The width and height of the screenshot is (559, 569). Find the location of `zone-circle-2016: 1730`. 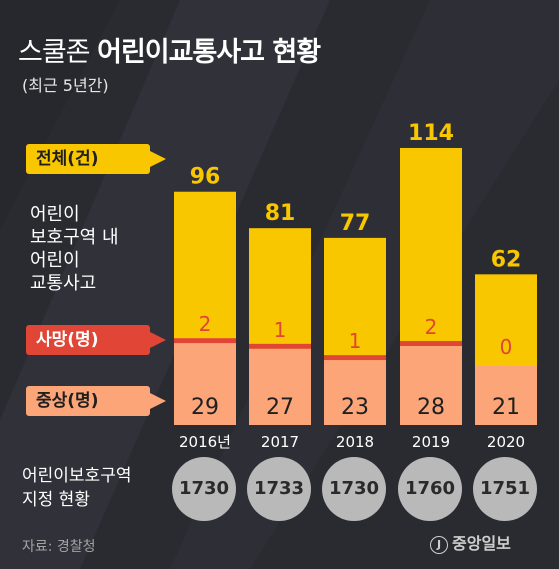

zone-circle-2016: 1730 is located at coordinates (204, 489).